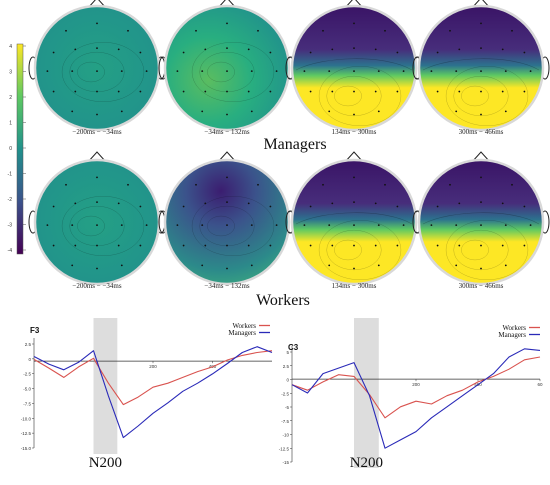 This screenshot has width=550, height=485. Describe the element at coordinates (10, 251) in the screenshot. I see `colorbar-tick-label: -4` at that location.